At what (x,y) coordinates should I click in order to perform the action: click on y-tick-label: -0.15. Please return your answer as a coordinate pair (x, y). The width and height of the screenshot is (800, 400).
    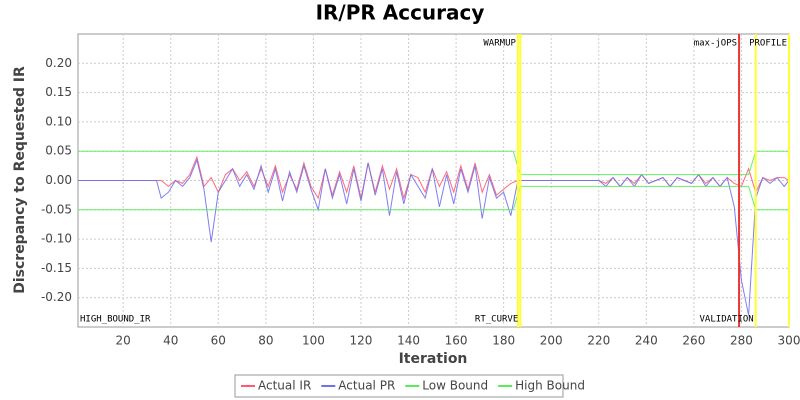
    Looking at the image, I should click on (56, 268).